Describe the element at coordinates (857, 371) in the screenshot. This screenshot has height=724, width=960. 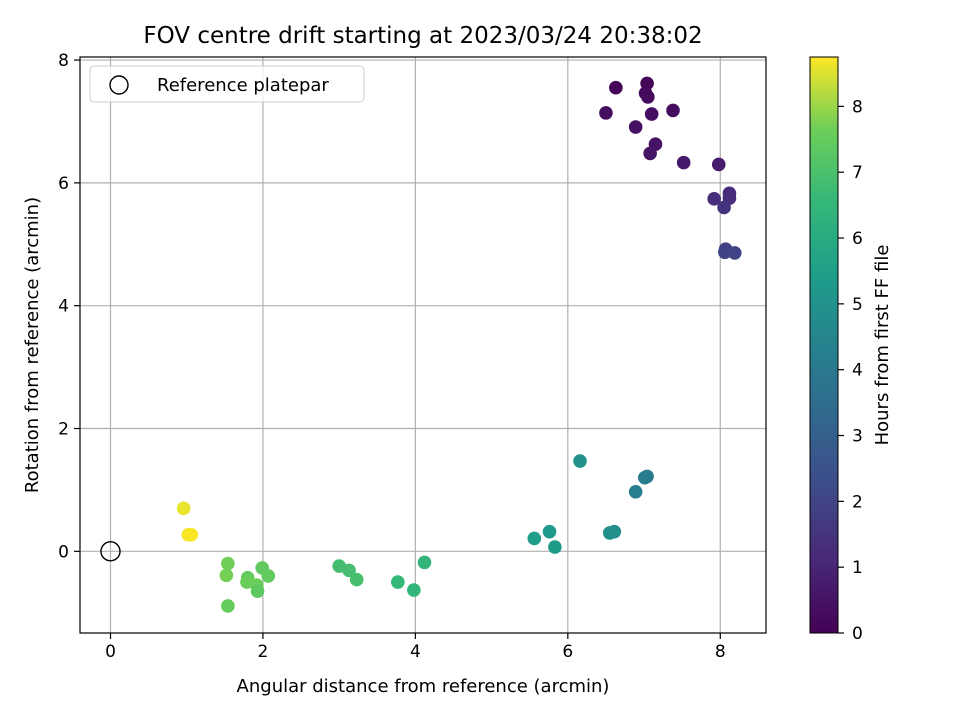
I see `colorbar-tick-label: 4` at that location.